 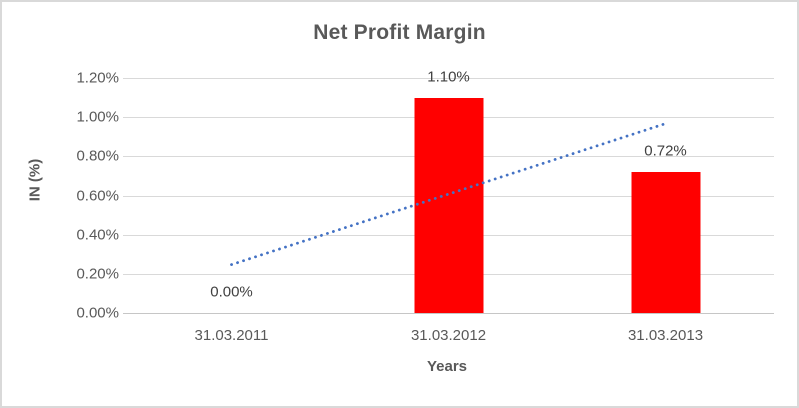 What do you see at coordinates (231, 292) in the screenshot?
I see `data-label: 0.00%` at bounding box center [231, 292].